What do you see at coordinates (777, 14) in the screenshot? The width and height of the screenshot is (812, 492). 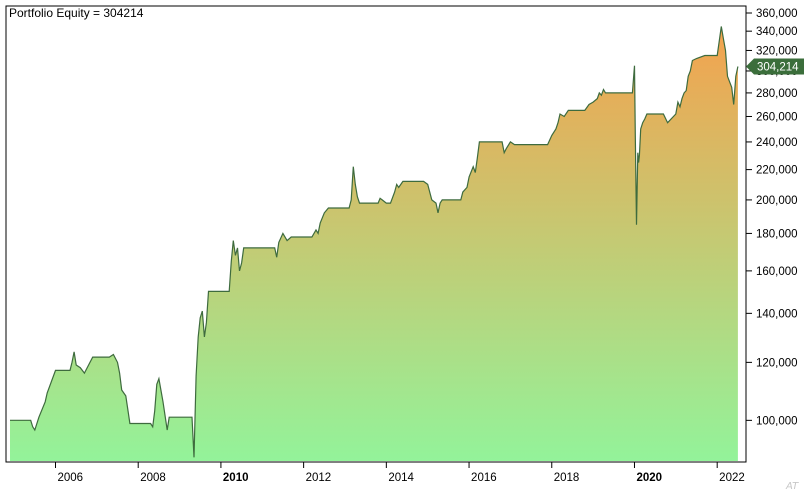 I see `y-tick-label: 360,000` at bounding box center [777, 14].